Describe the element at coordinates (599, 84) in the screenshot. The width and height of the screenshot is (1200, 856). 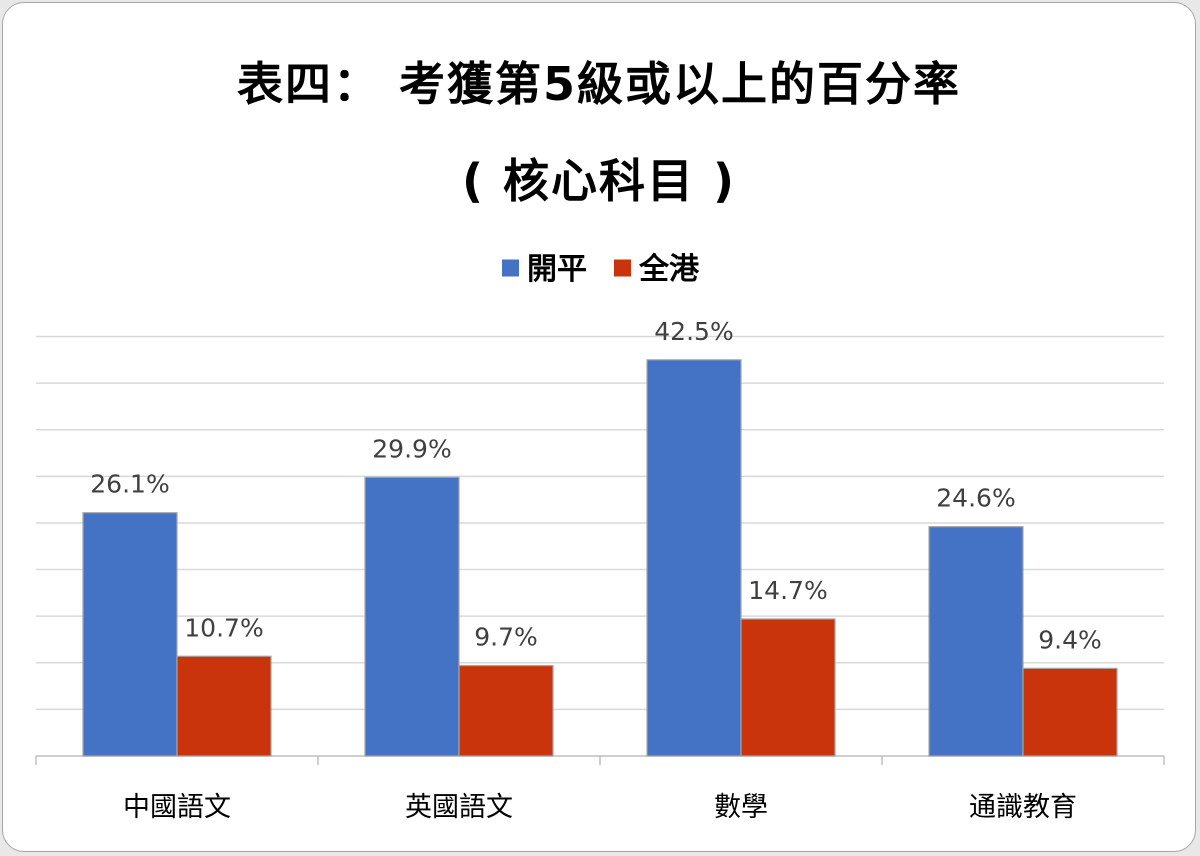
I see `chart-title: 表四： 考獲第5級或以上的百分率` at that location.